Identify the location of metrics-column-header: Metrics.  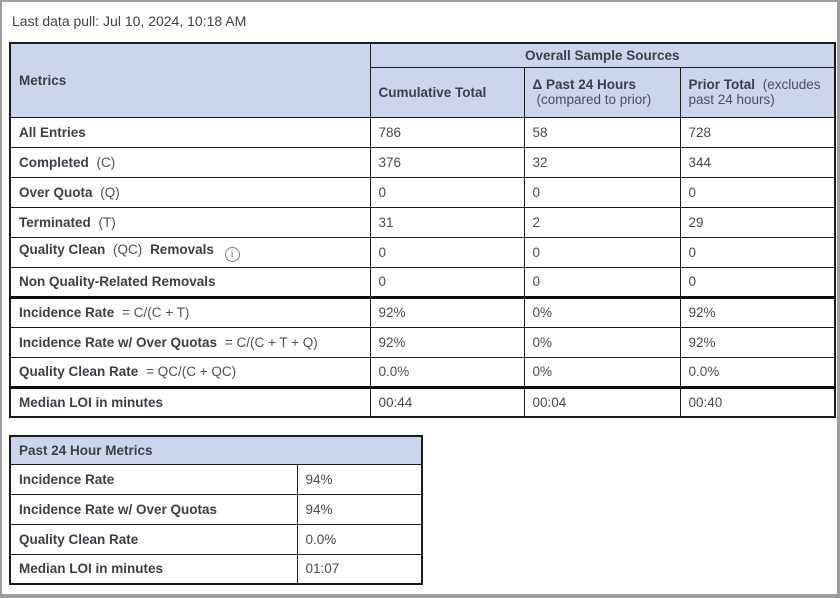
(190, 80).